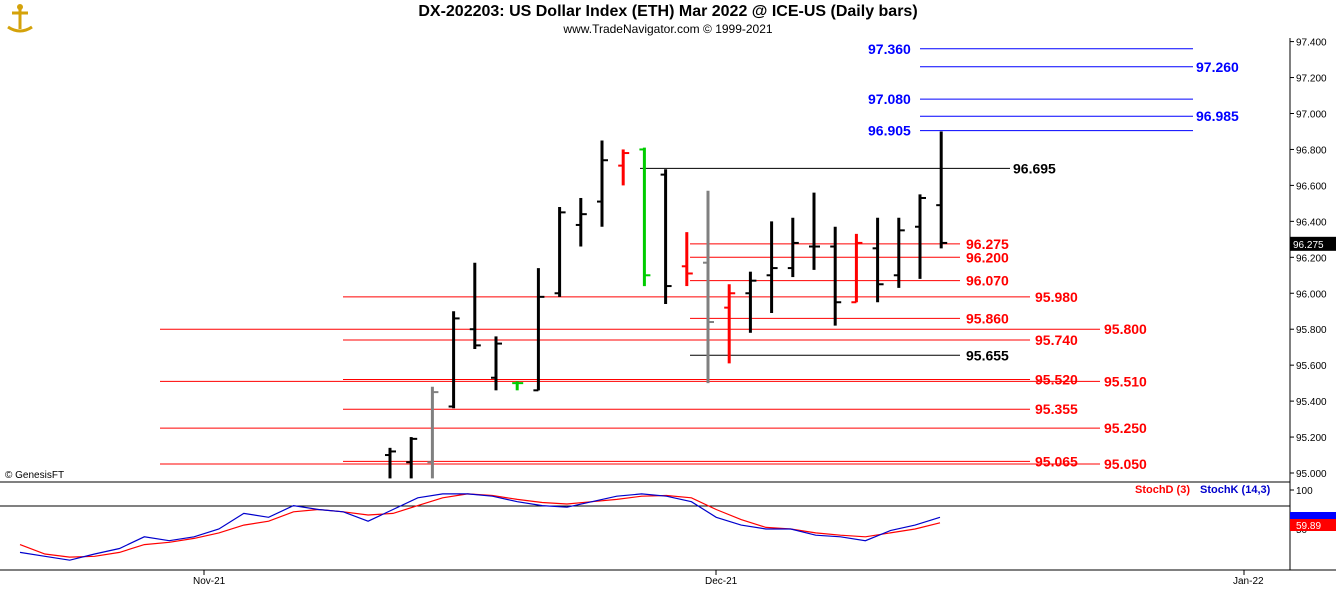  I want to click on last-price-box, so click(1313, 243).